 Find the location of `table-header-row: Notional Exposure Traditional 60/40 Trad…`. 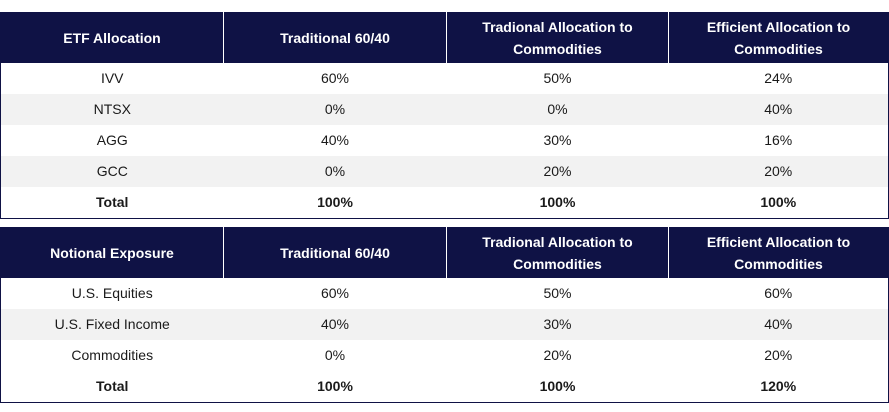

table-header-row: Notional Exposure Traditional 60/40 Trad… is located at coordinates (444, 252).